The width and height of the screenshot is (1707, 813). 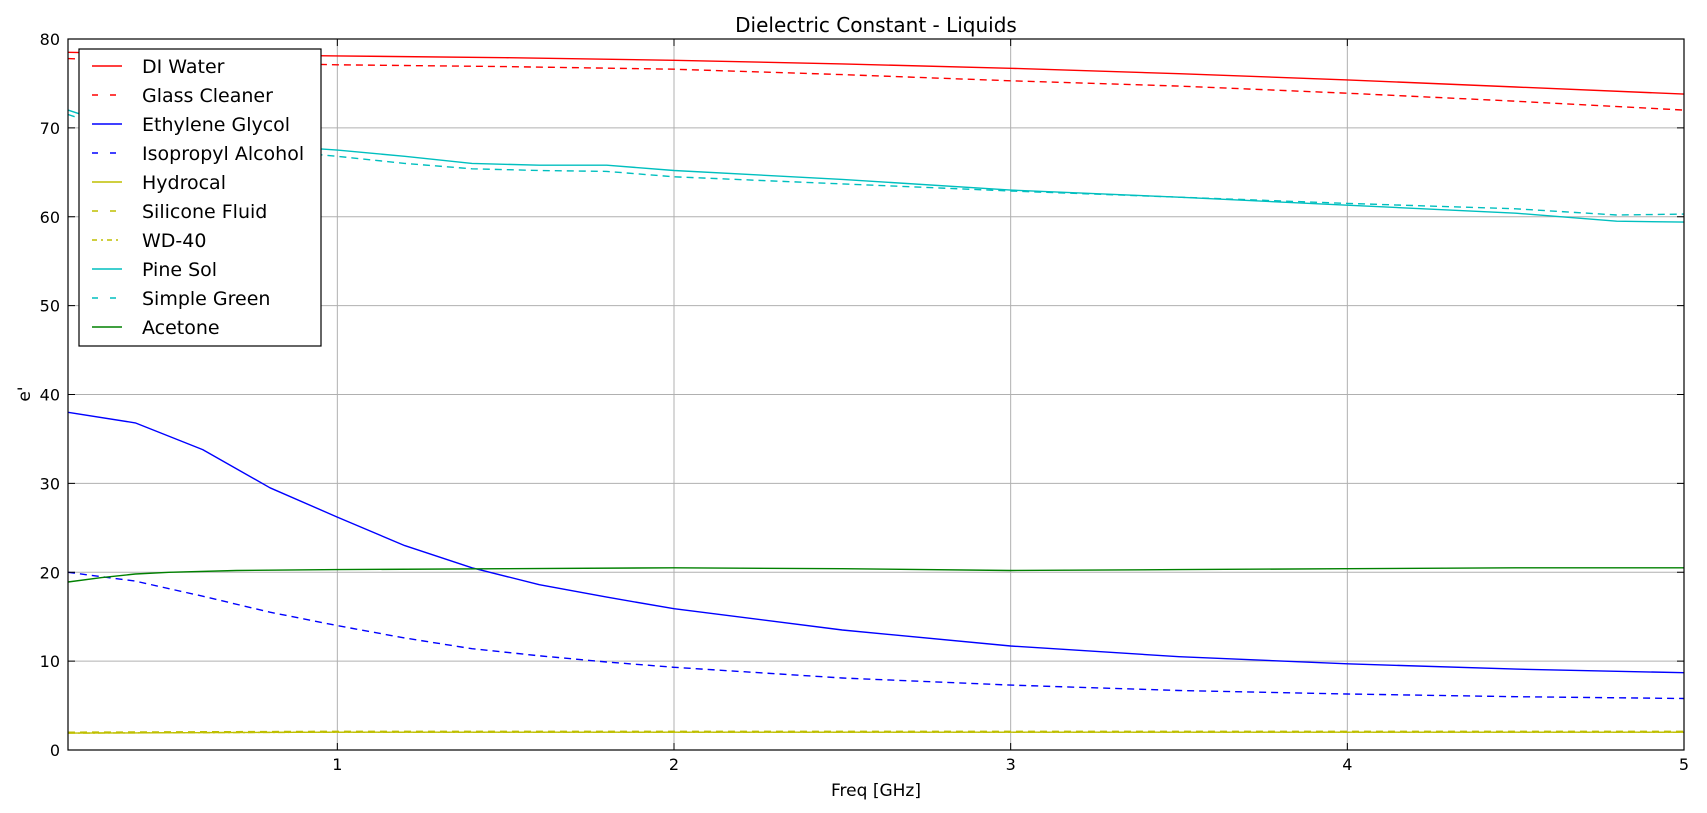 I want to click on x-tick-label: 5, so click(x=1684, y=764).